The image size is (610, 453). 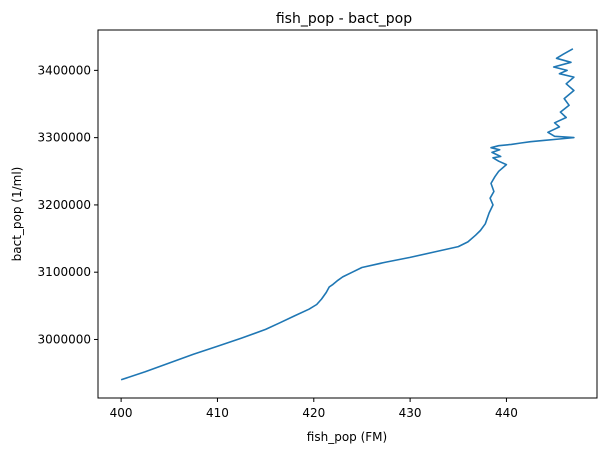 I want to click on y-tick-label: 3100000, so click(x=64, y=272).